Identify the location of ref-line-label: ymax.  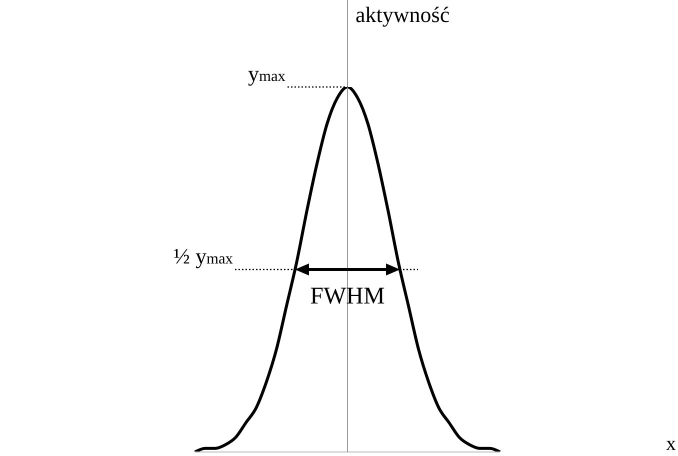
(267, 73).